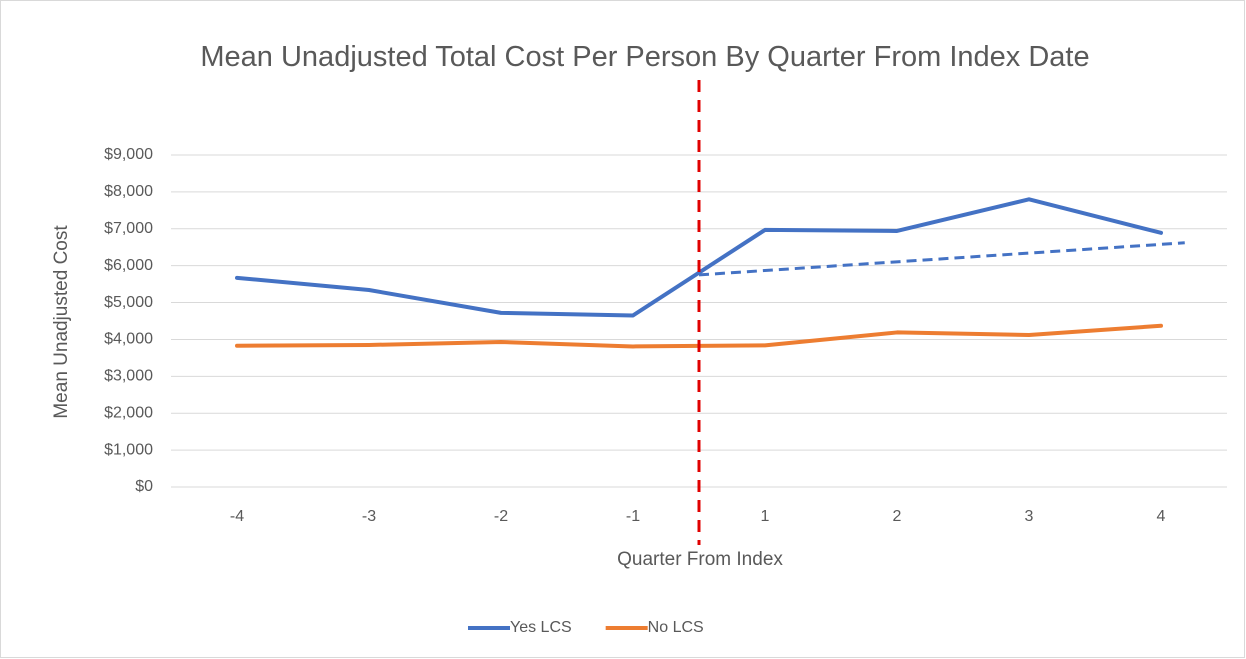  I want to click on x-tick-label: -4, so click(237, 516).